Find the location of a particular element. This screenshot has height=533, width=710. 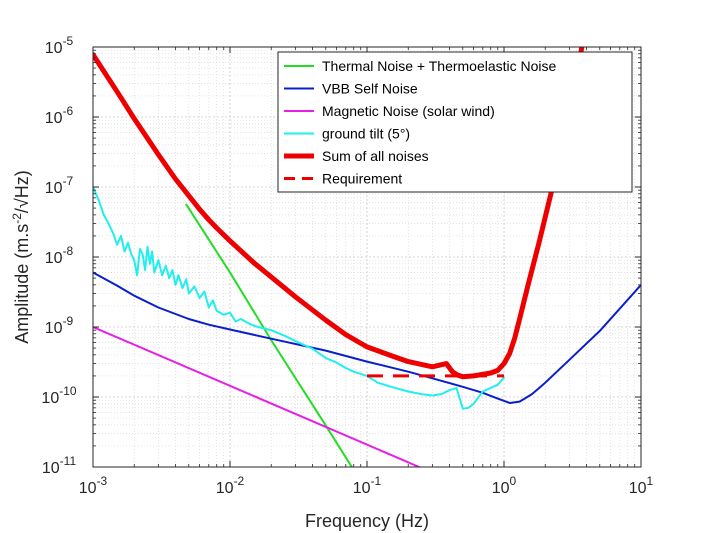

legend-label-requirement: Requirement is located at coordinates (362, 179).